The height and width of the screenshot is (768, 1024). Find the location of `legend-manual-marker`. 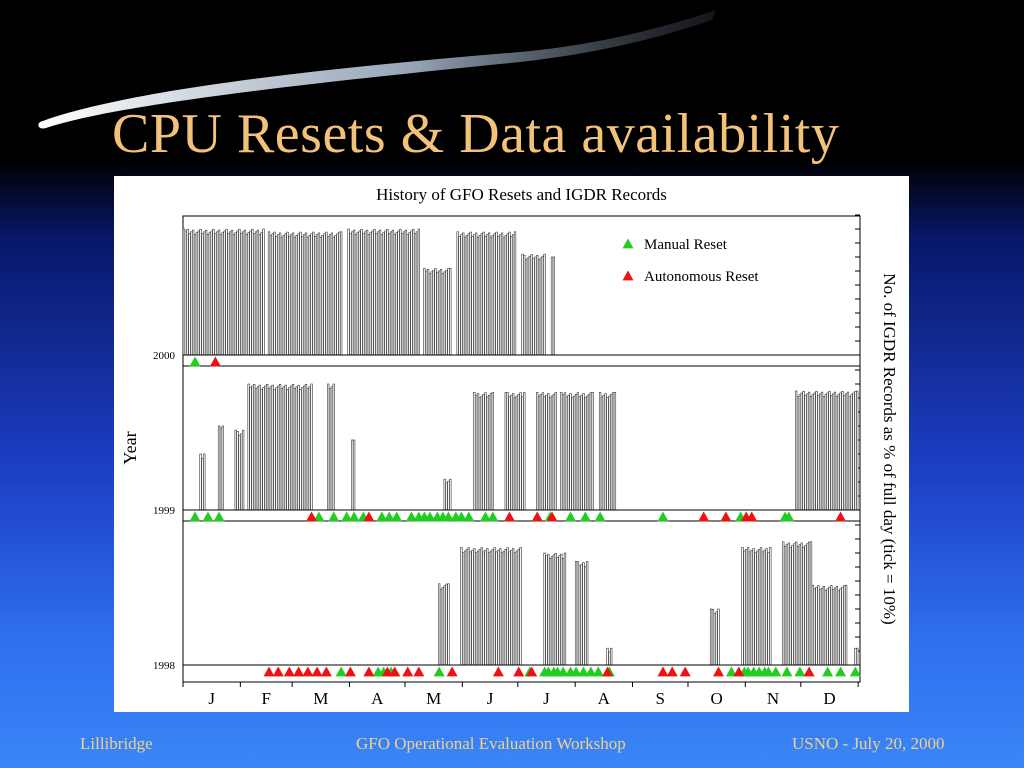

legend-manual-marker is located at coordinates (628, 243).